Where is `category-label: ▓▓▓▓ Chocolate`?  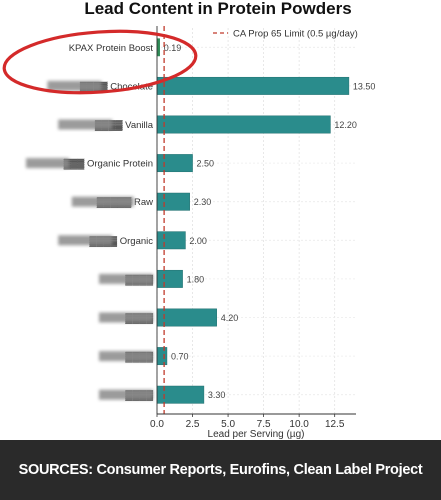 category-label: ▓▓▓▓ Chocolate is located at coordinates (116, 86).